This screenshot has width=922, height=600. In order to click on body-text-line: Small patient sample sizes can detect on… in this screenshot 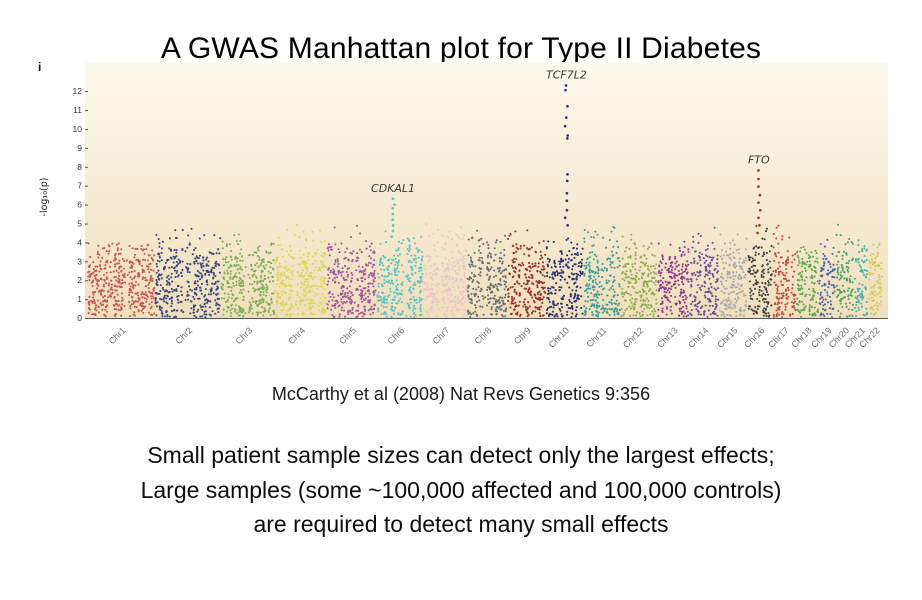, I will do `click(461, 455)`.